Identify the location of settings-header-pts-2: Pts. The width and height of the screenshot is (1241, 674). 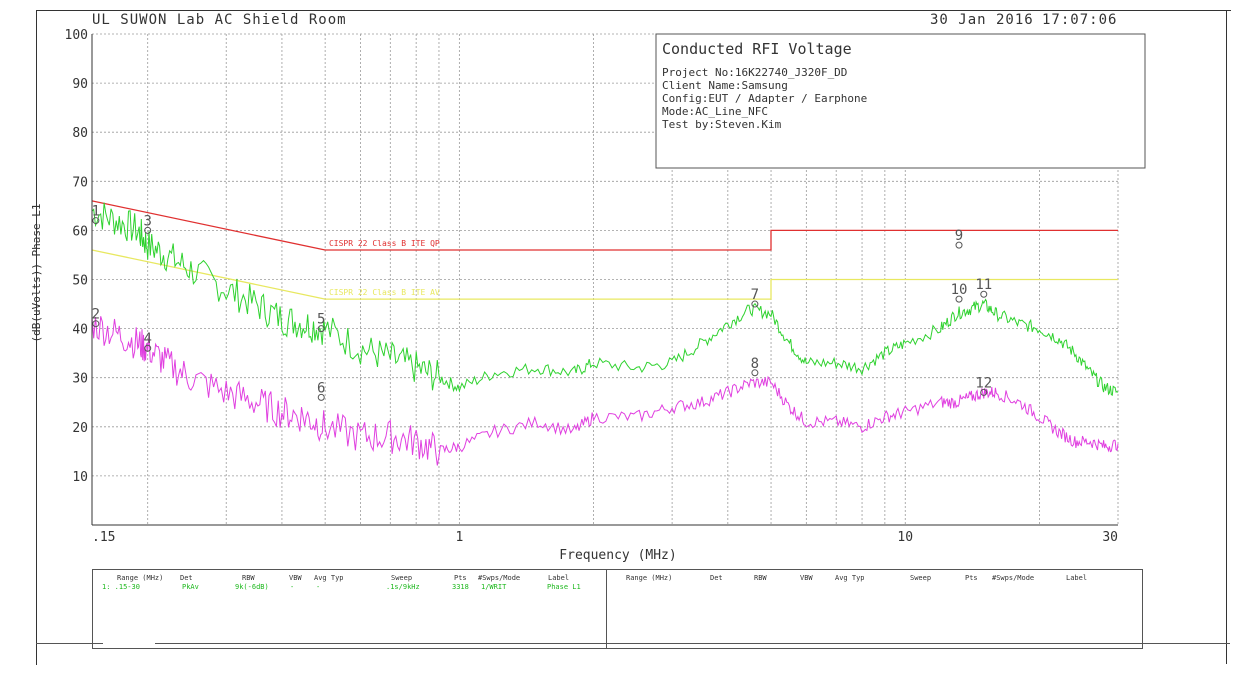
(971, 578).